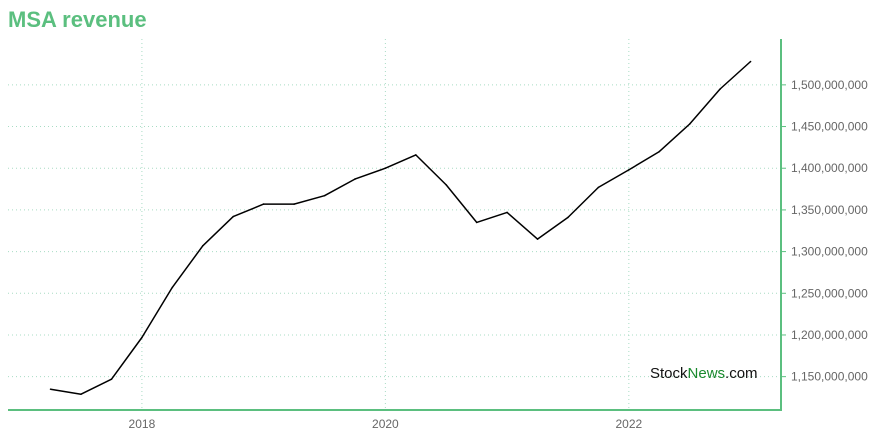  Describe the element at coordinates (829, 127) in the screenshot. I see `y-tick-label: 1,450,000,000` at that location.